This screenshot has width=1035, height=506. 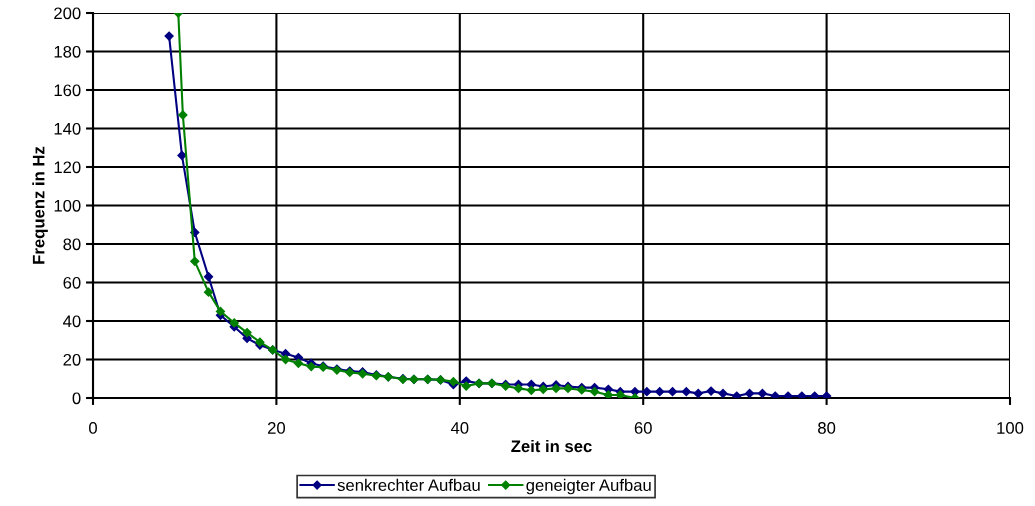 I want to click on y-tick-label: 20, so click(x=72, y=359).